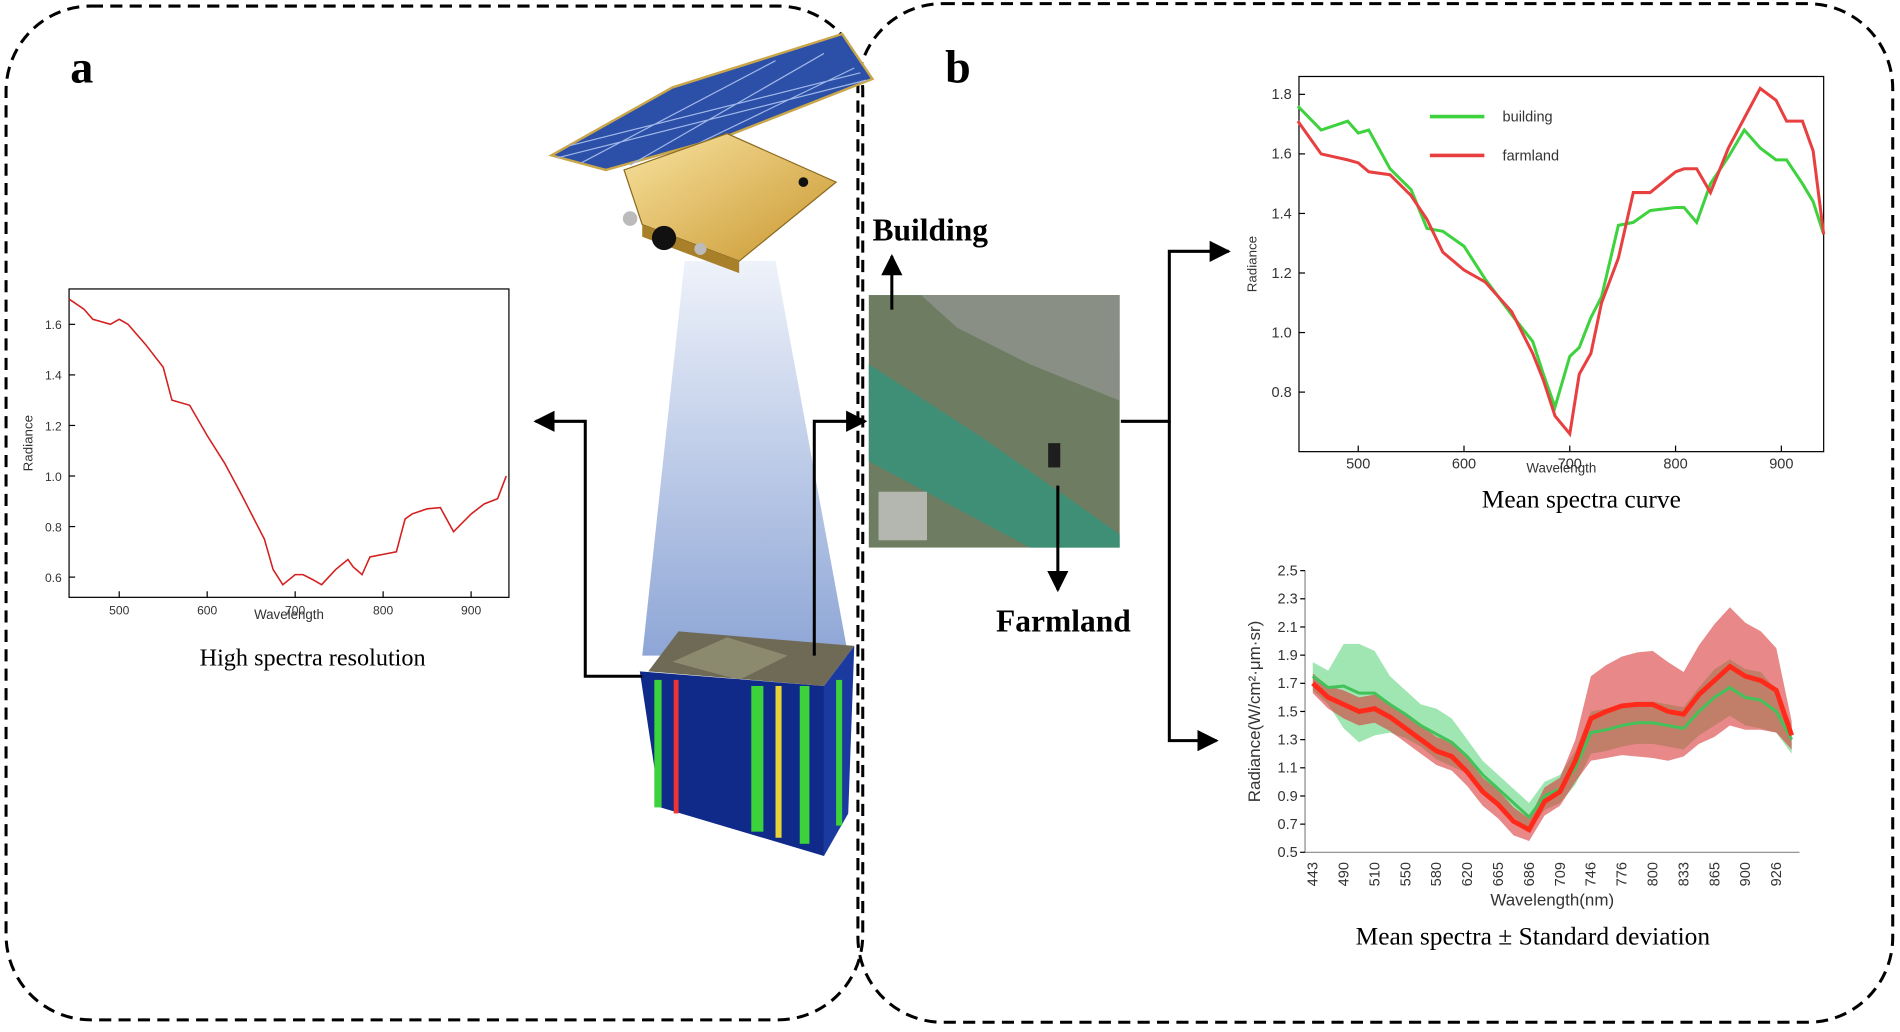 The height and width of the screenshot is (1032, 1900). Describe the element at coordinates (1288, 740) in the screenshot. I see `y-tick-label: 1.3` at that location.